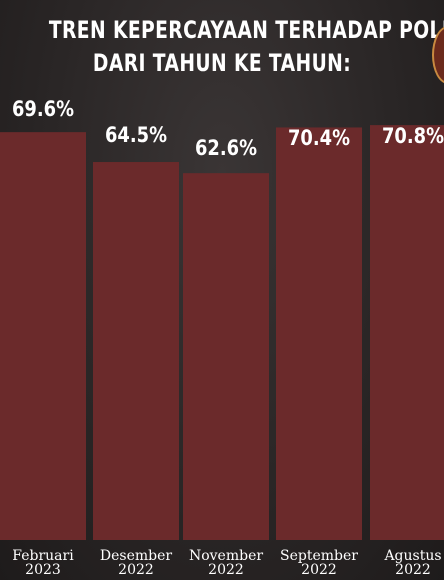 The height and width of the screenshot is (580, 444). What do you see at coordinates (413, 136) in the screenshot?
I see `value-label-5: 70.8%` at bounding box center [413, 136].